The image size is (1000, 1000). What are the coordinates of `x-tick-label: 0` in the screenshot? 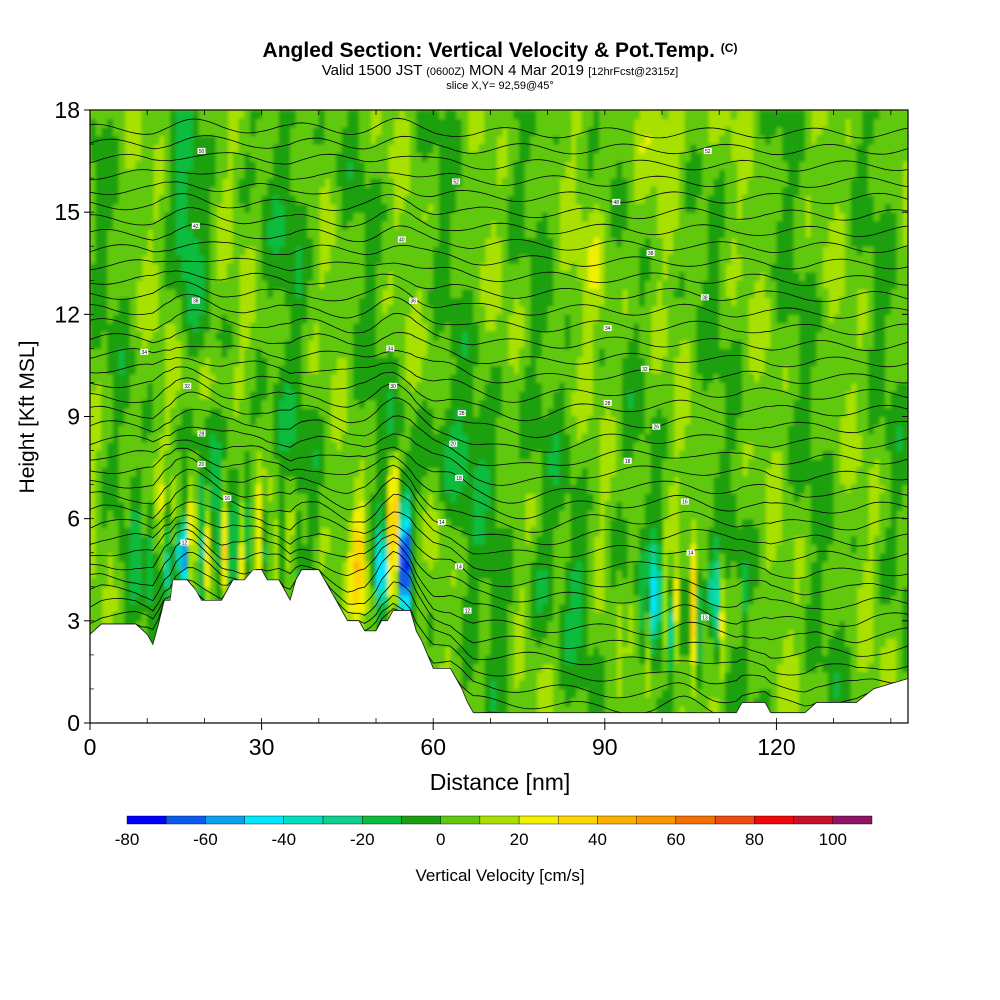 It's located at (90, 747).